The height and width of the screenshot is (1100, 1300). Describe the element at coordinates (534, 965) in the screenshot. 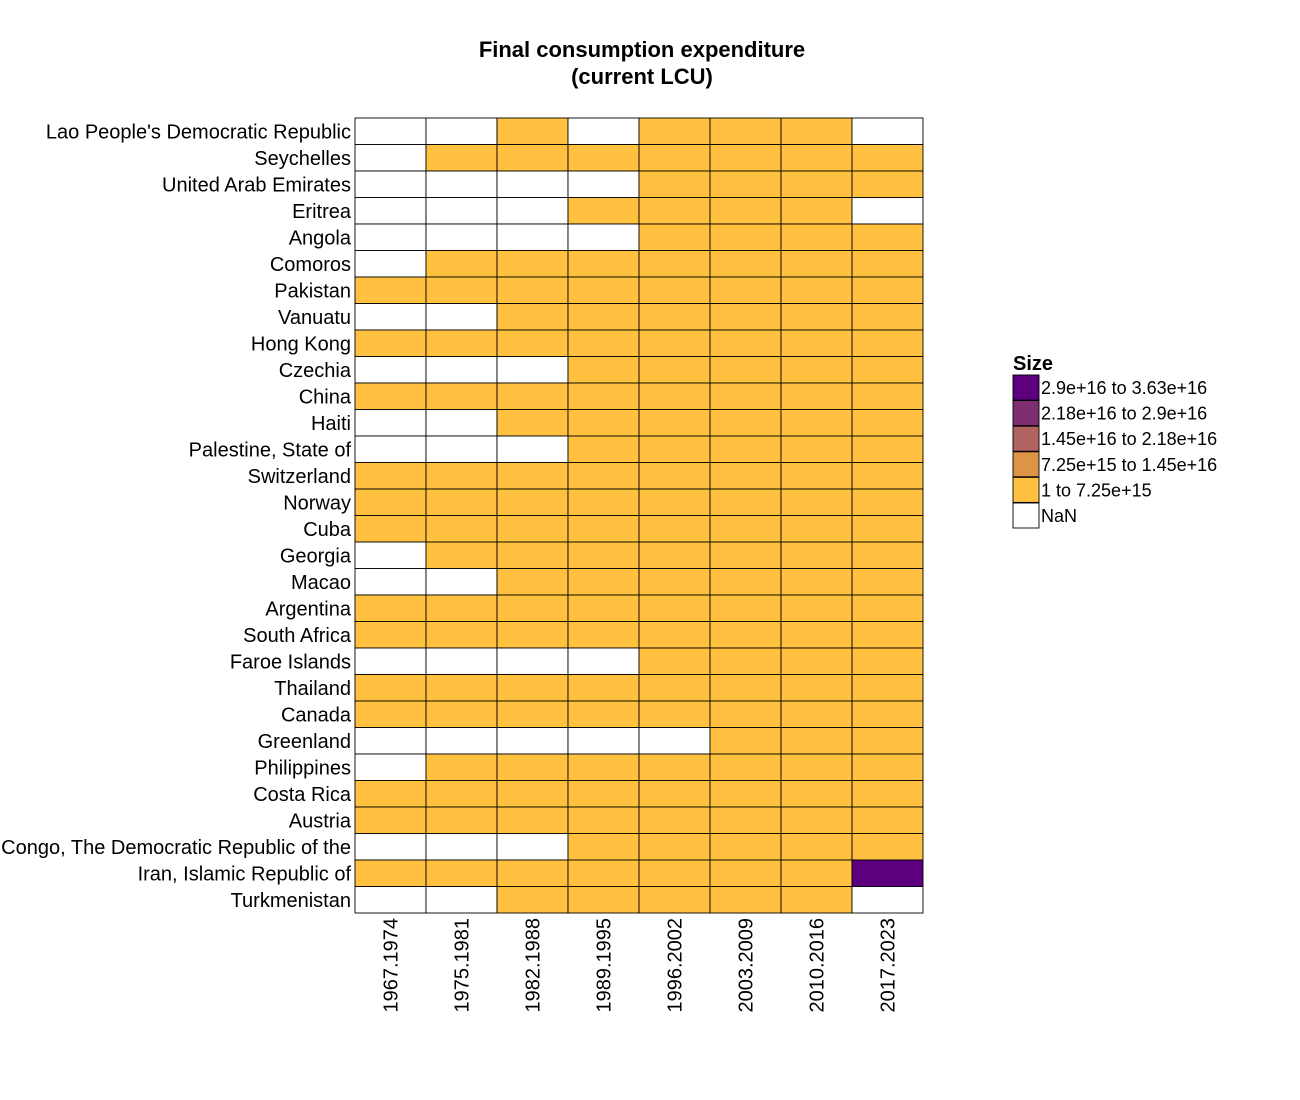

I see `x-tick-label: 1982.1988` at that location.